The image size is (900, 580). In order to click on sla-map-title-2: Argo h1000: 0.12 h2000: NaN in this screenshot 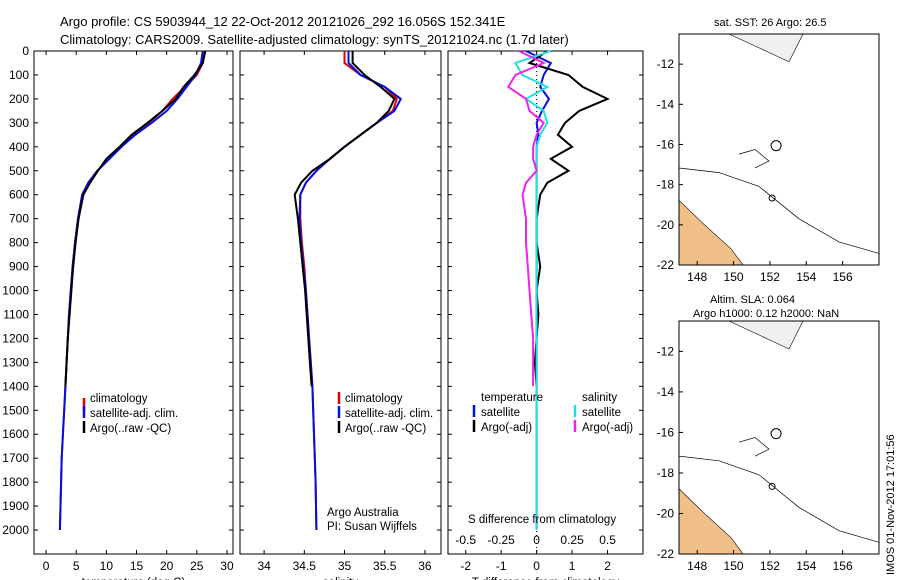, I will do `click(766, 314)`.